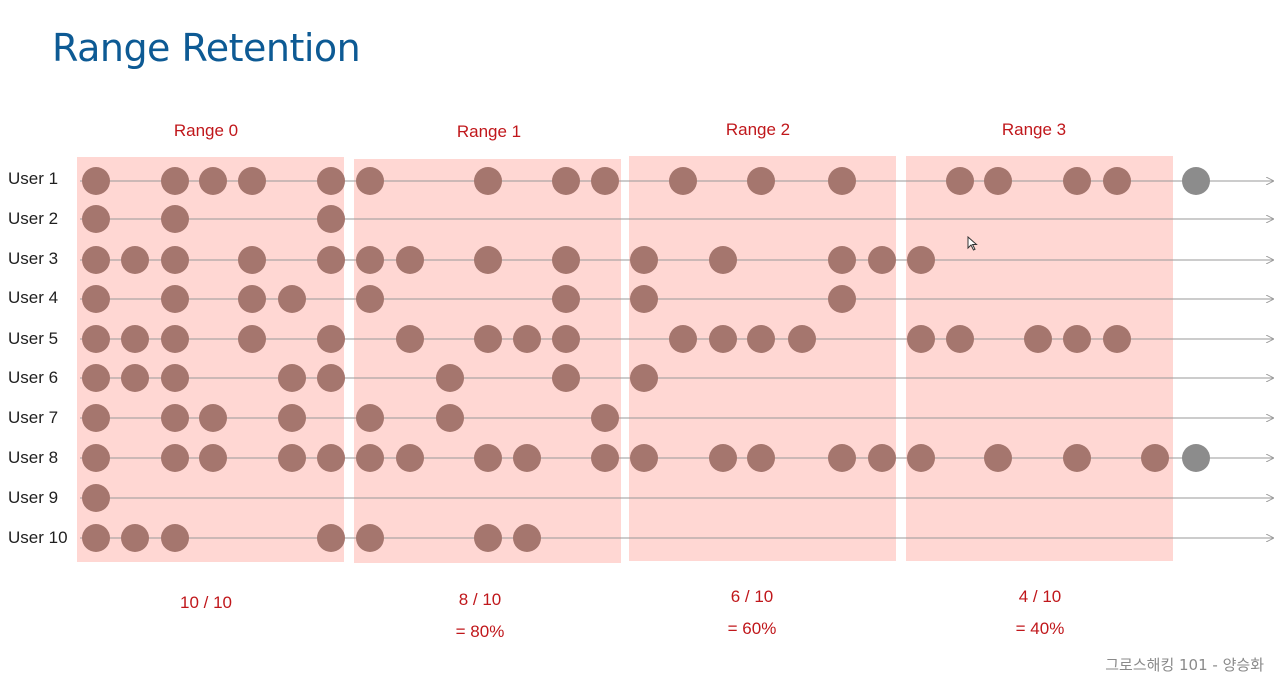  I want to click on range-result-percent: = 40%, so click(1040, 628).